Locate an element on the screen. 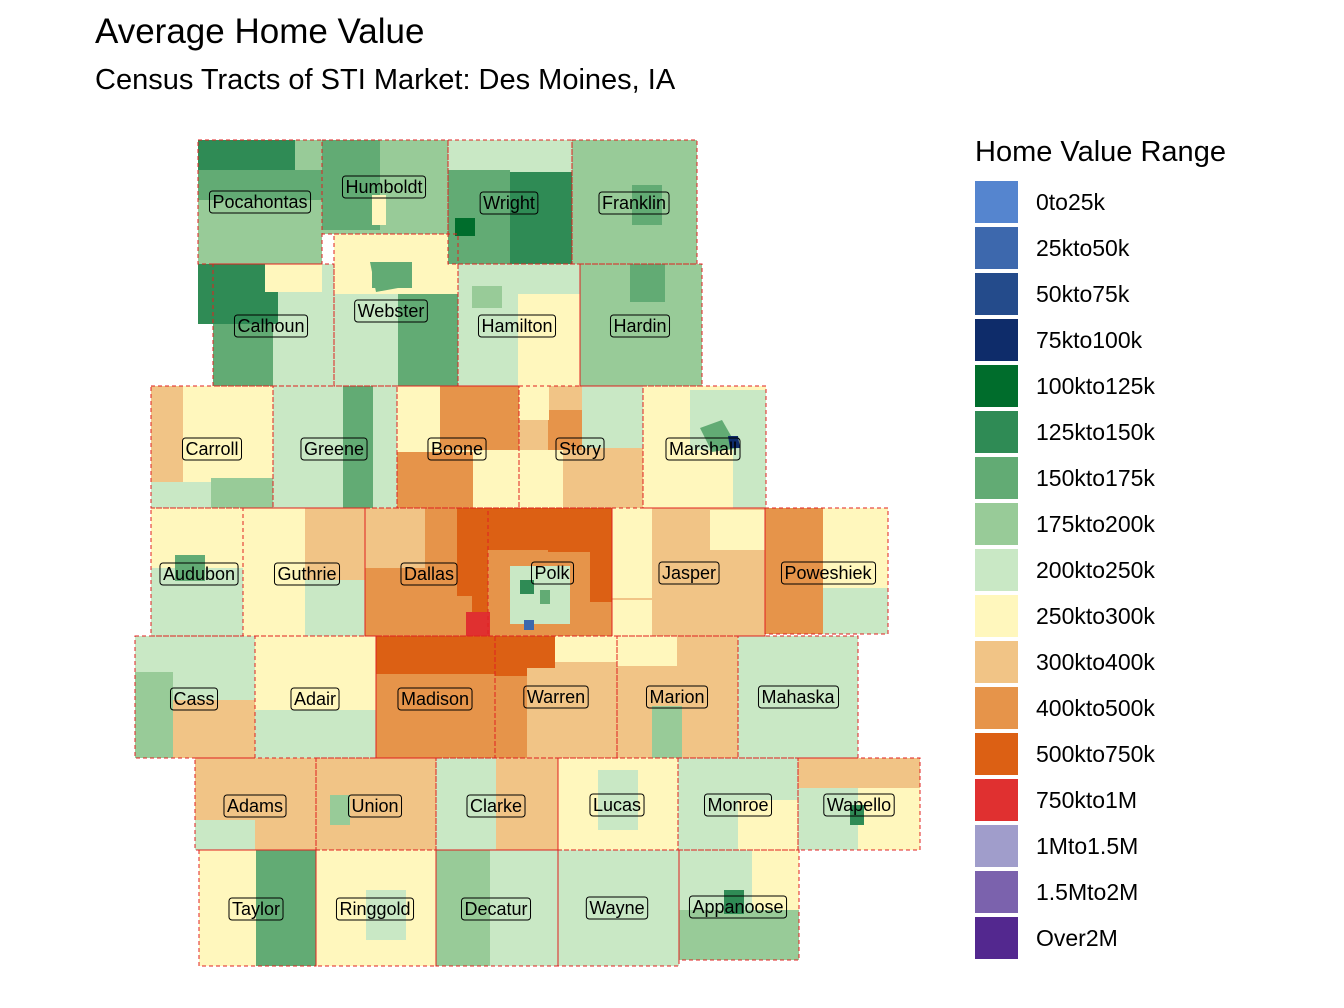 This screenshot has height=1008, width=1344. county-label: Union is located at coordinates (375, 806).